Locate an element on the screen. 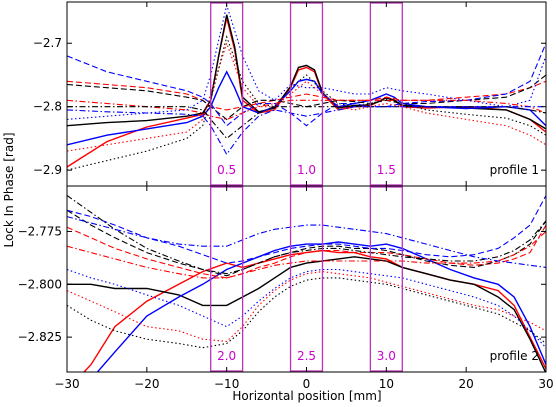 This screenshot has height=407, width=556. y-tick-label: −2.825 is located at coordinates (40, 337).